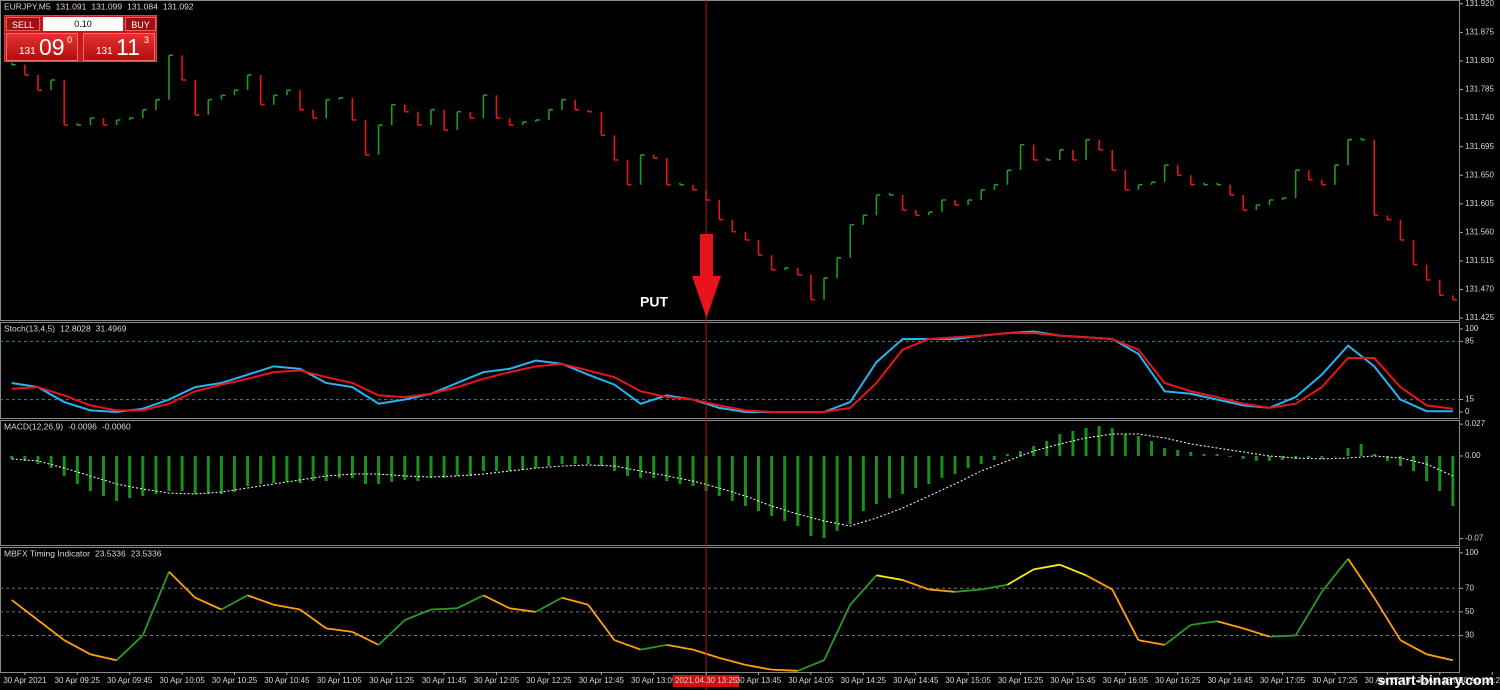  What do you see at coordinates (1479, 89) in the screenshot?
I see `y-tick-label: 131.785` at bounding box center [1479, 89].